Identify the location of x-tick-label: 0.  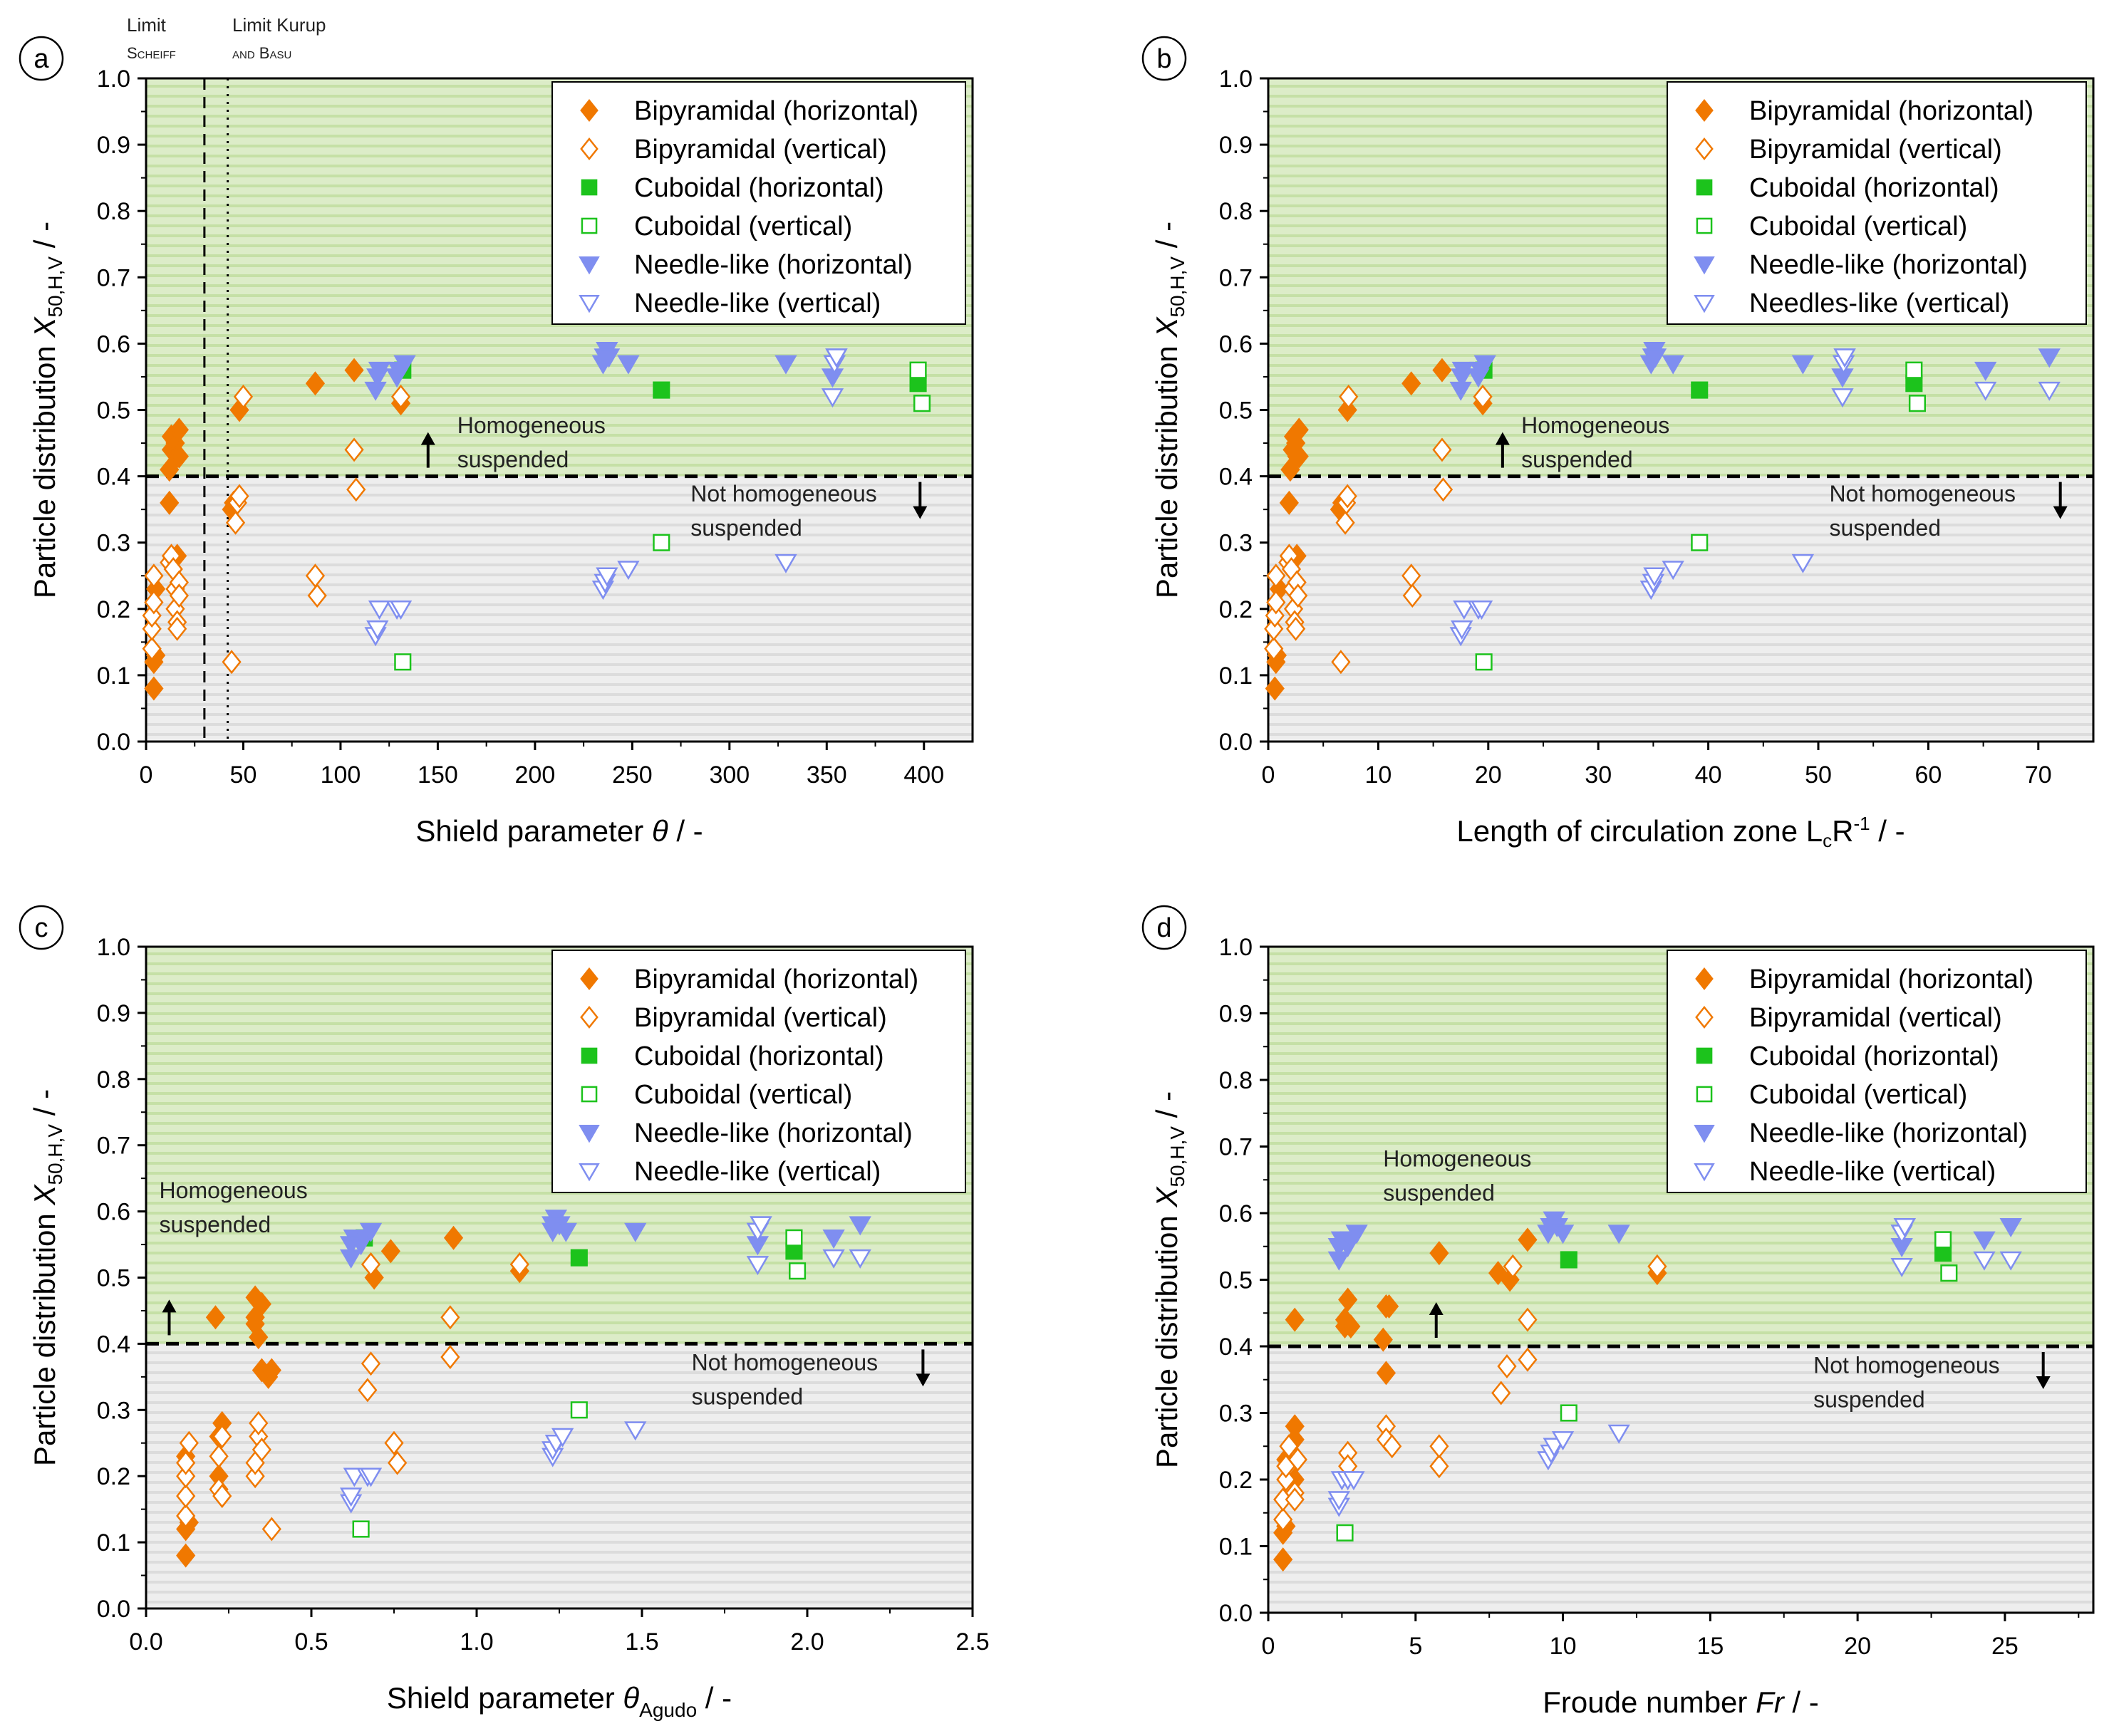
(1268, 1647).